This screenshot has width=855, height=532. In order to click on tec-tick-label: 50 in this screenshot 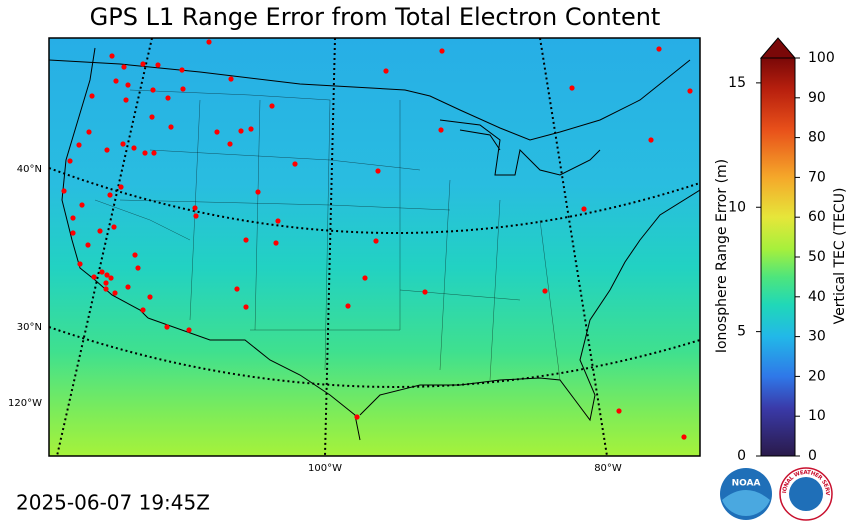, I will do `click(817, 257)`.